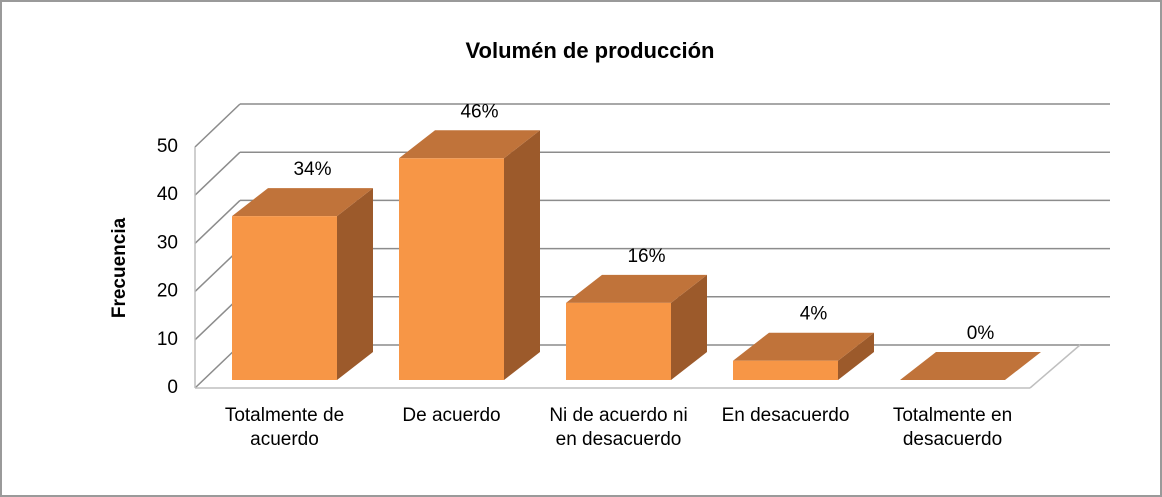  What do you see at coordinates (167, 339) in the screenshot?
I see `y-tick-label: 10` at bounding box center [167, 339].